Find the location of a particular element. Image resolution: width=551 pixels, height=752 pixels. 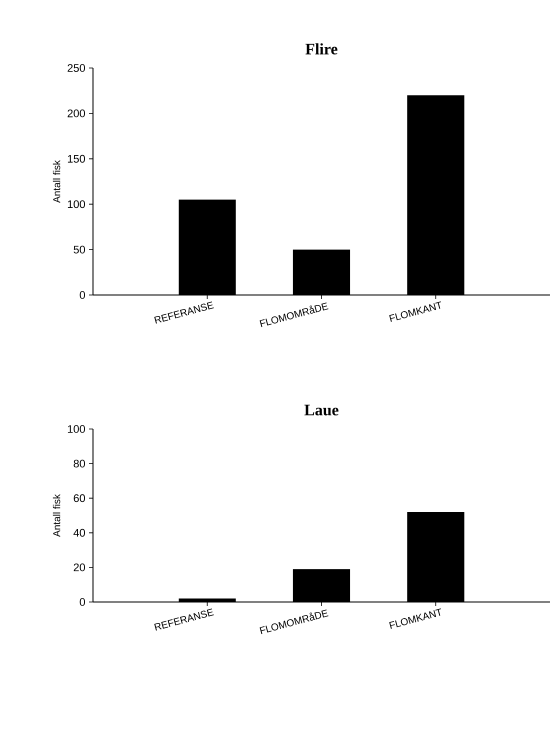

y-tick-label: 50 is located at coordinates (80, 250).